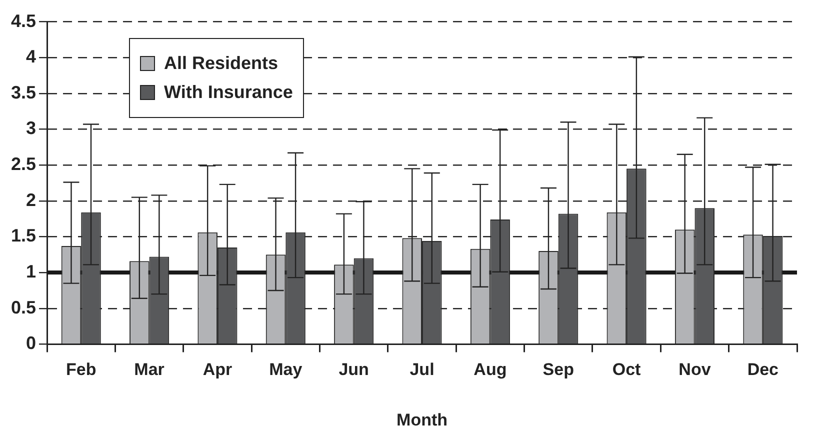  Describe the element at coordinates (149, 370) in the screenshot. I see `x-tick-label: Mar` at that location.